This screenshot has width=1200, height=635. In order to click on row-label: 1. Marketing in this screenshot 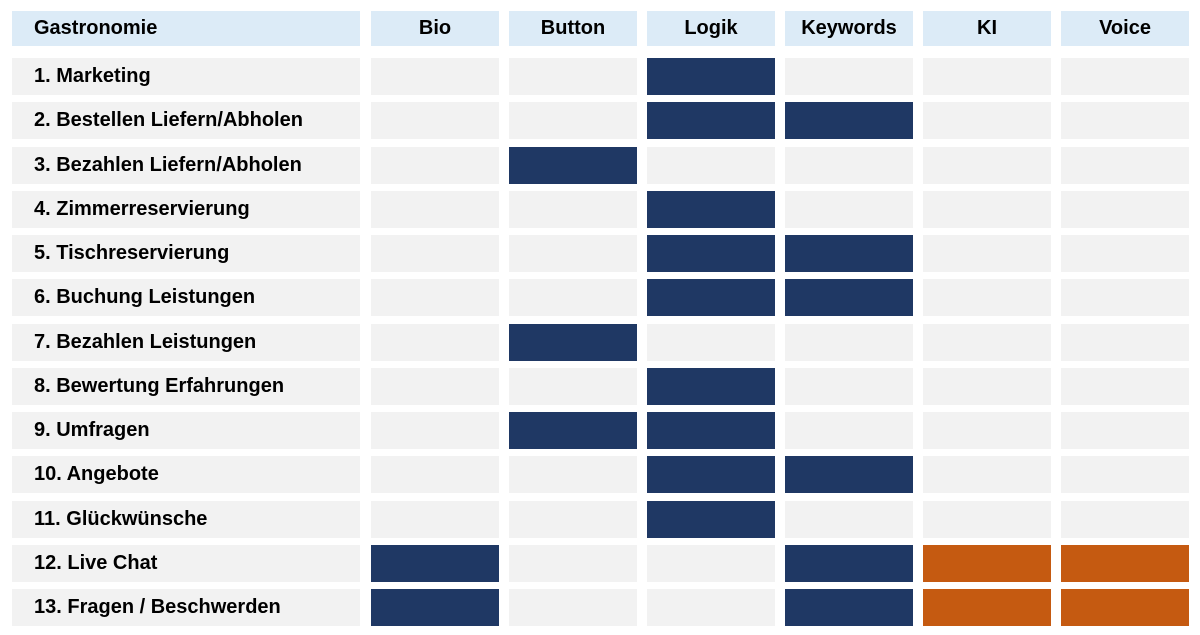, I will do `click(186, 76)`.